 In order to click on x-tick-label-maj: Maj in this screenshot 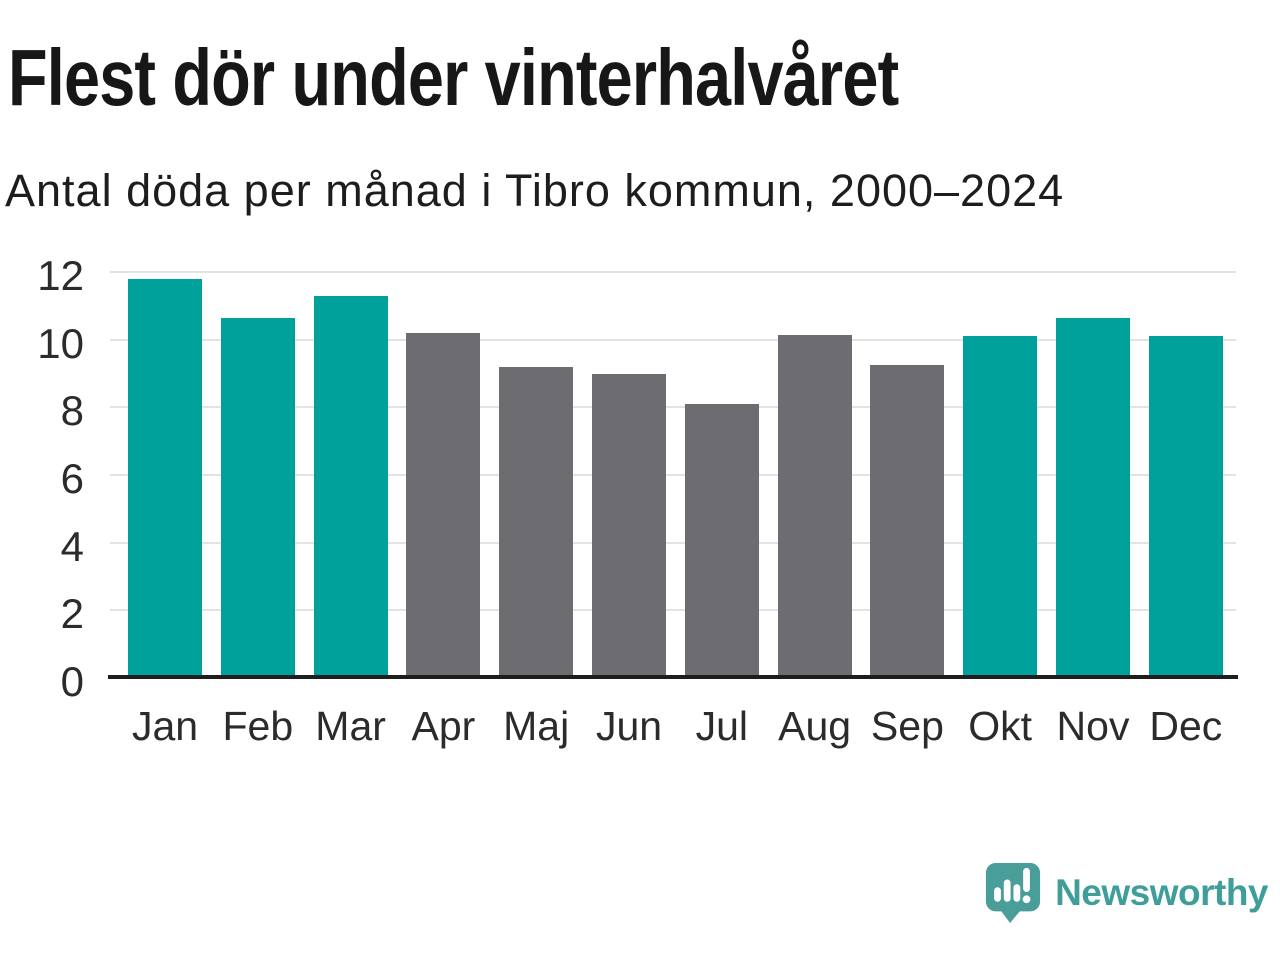, I will do `click(536, 726)`.